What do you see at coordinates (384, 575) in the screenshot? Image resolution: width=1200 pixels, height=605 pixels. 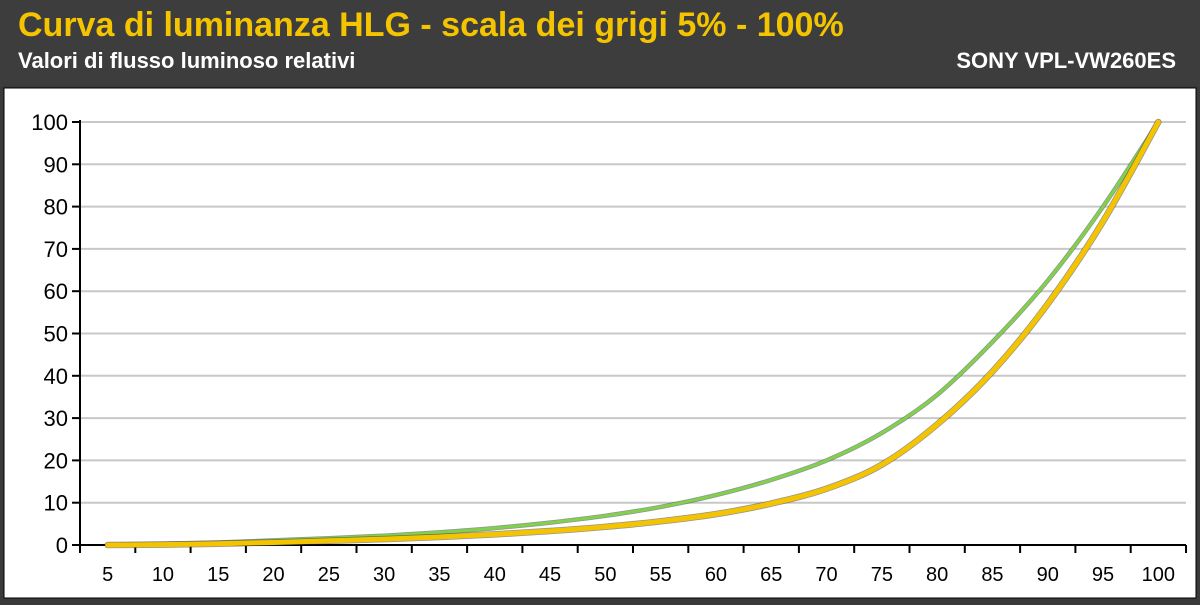 I see `x-tick-label-30: 30` at bounding box center [384, 575].